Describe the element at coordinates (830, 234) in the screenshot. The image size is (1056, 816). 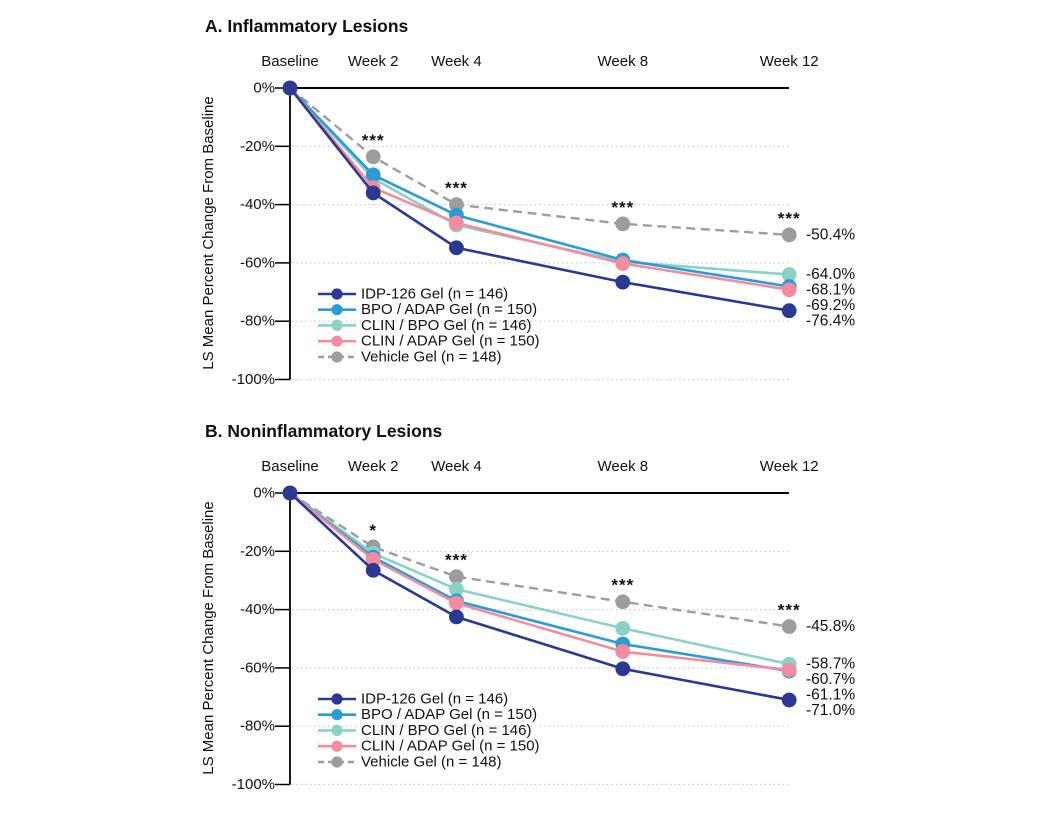
I see `end-value-label-vehicle-gel-n-148: -50.4%` at that location.